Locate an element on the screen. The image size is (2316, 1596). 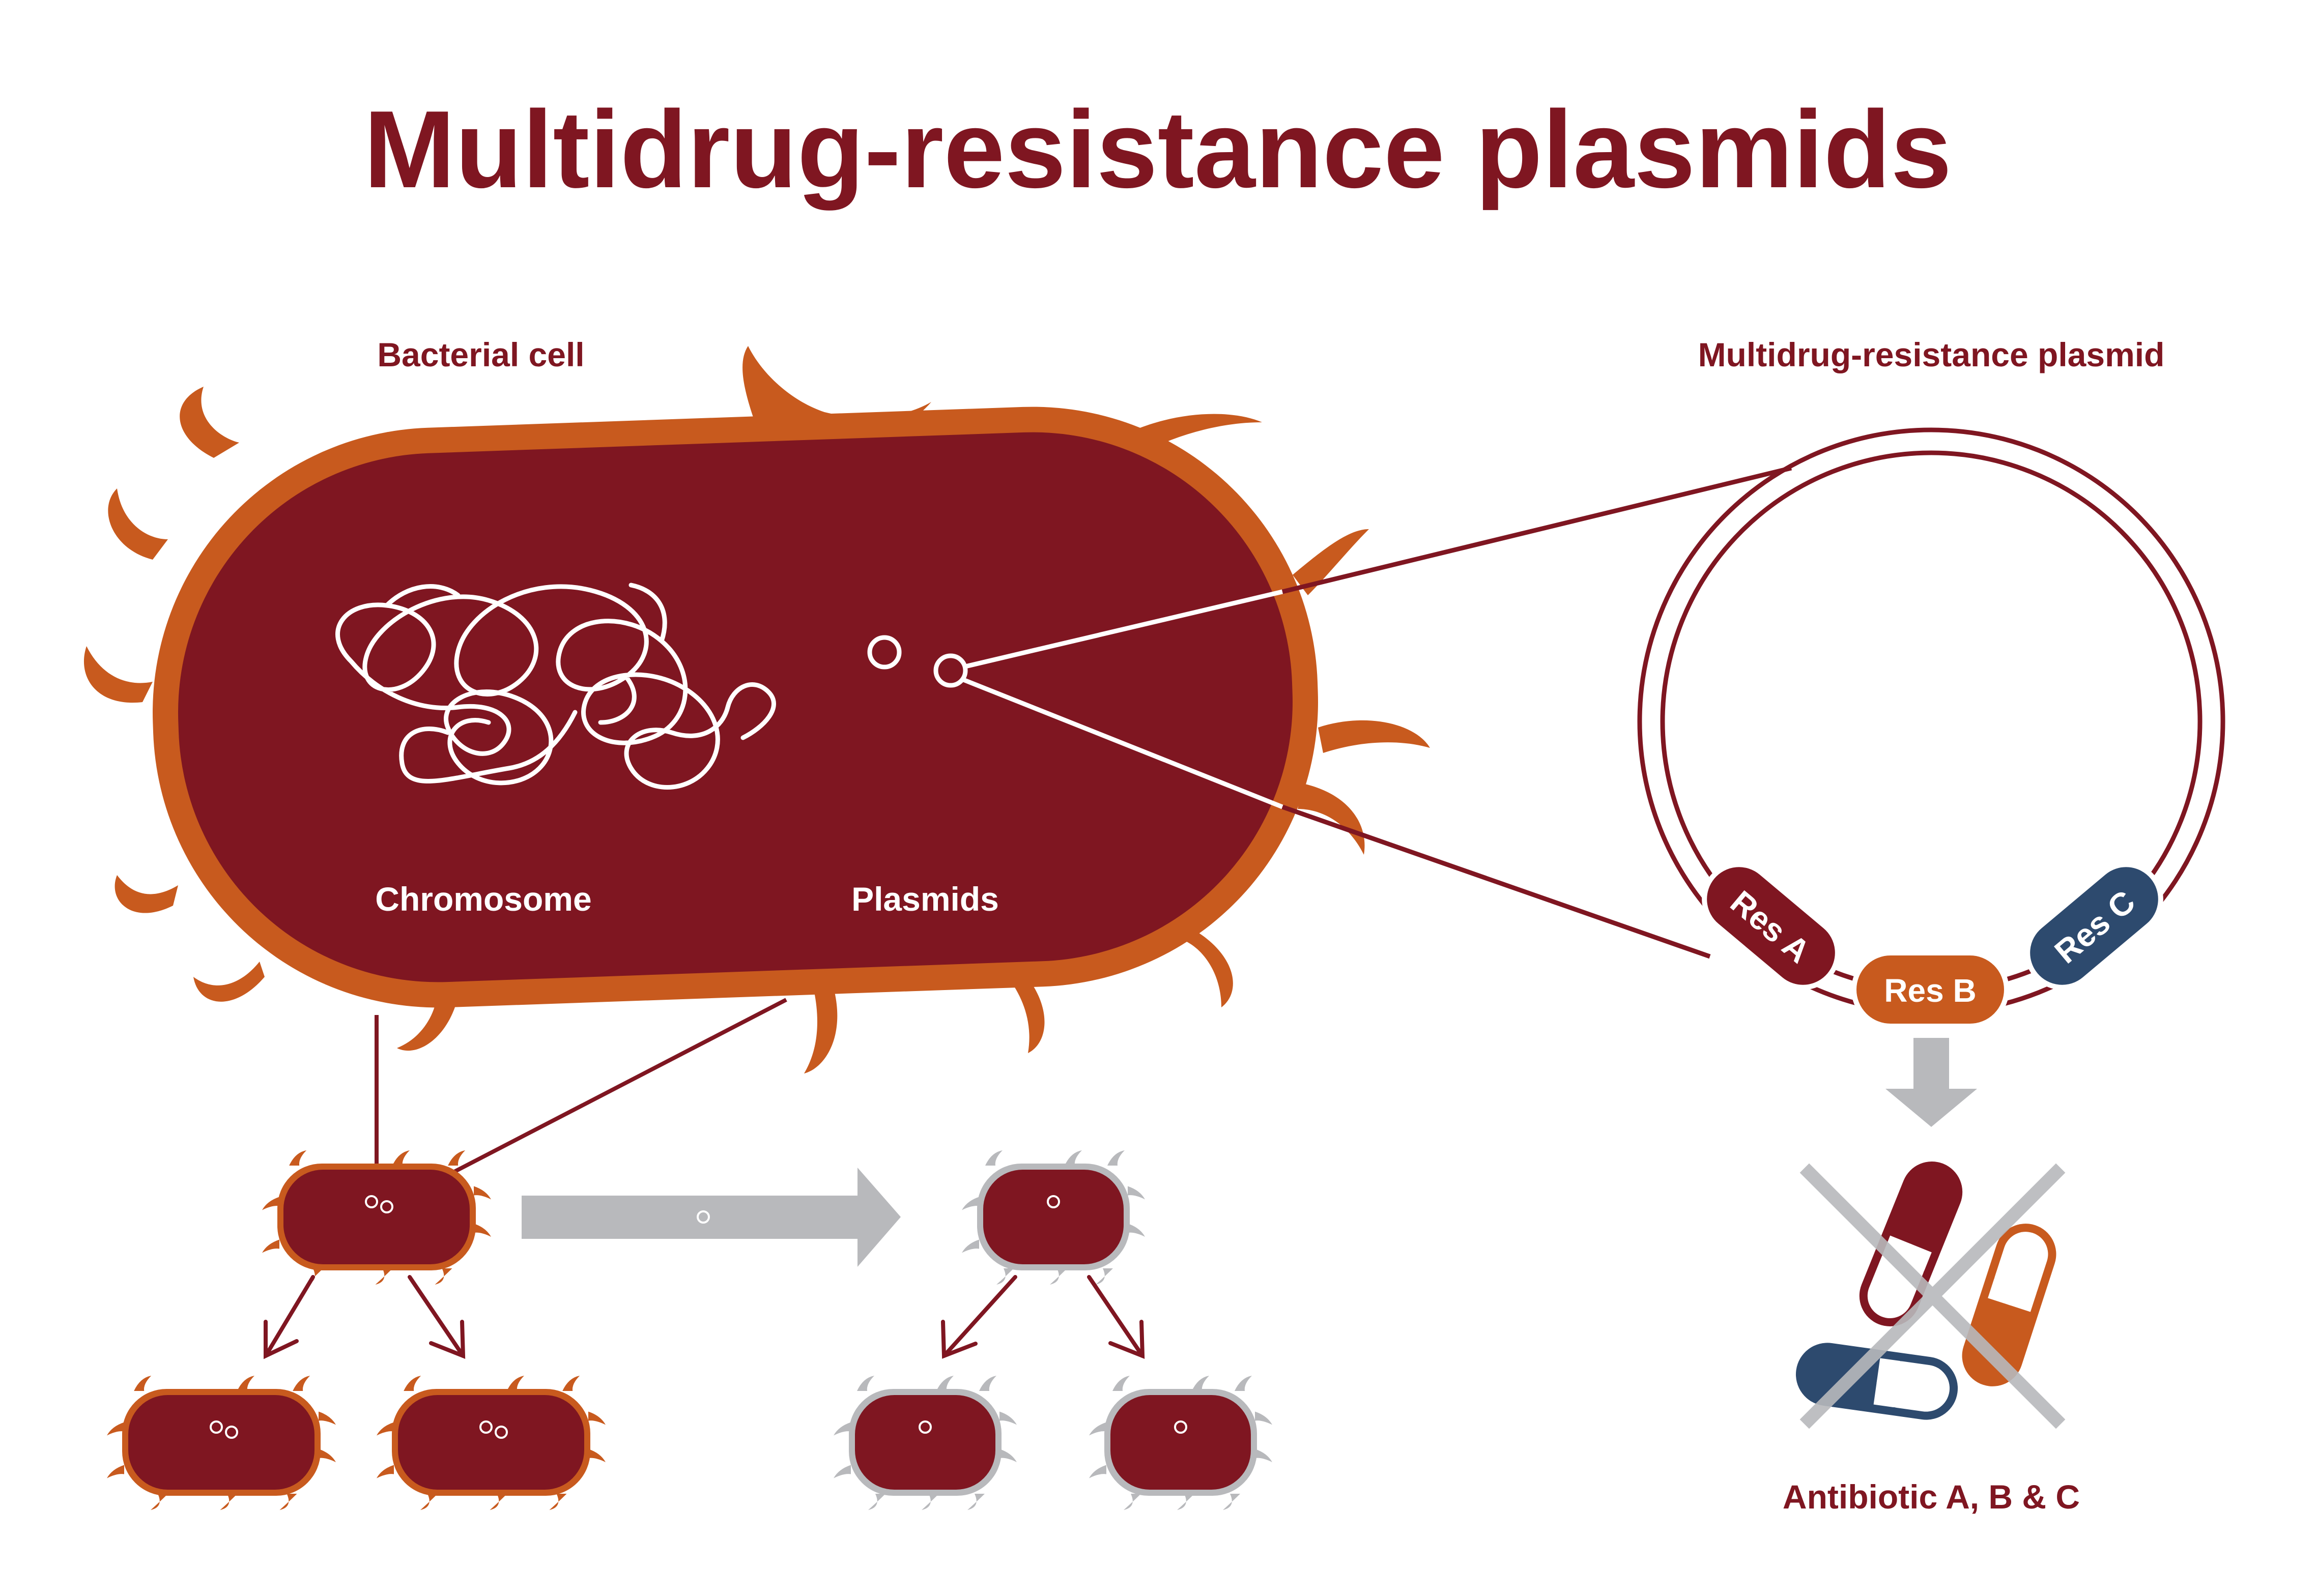
antibiotics-label: Antibiotic A, B & C is located at coordinates (1932, 1497).